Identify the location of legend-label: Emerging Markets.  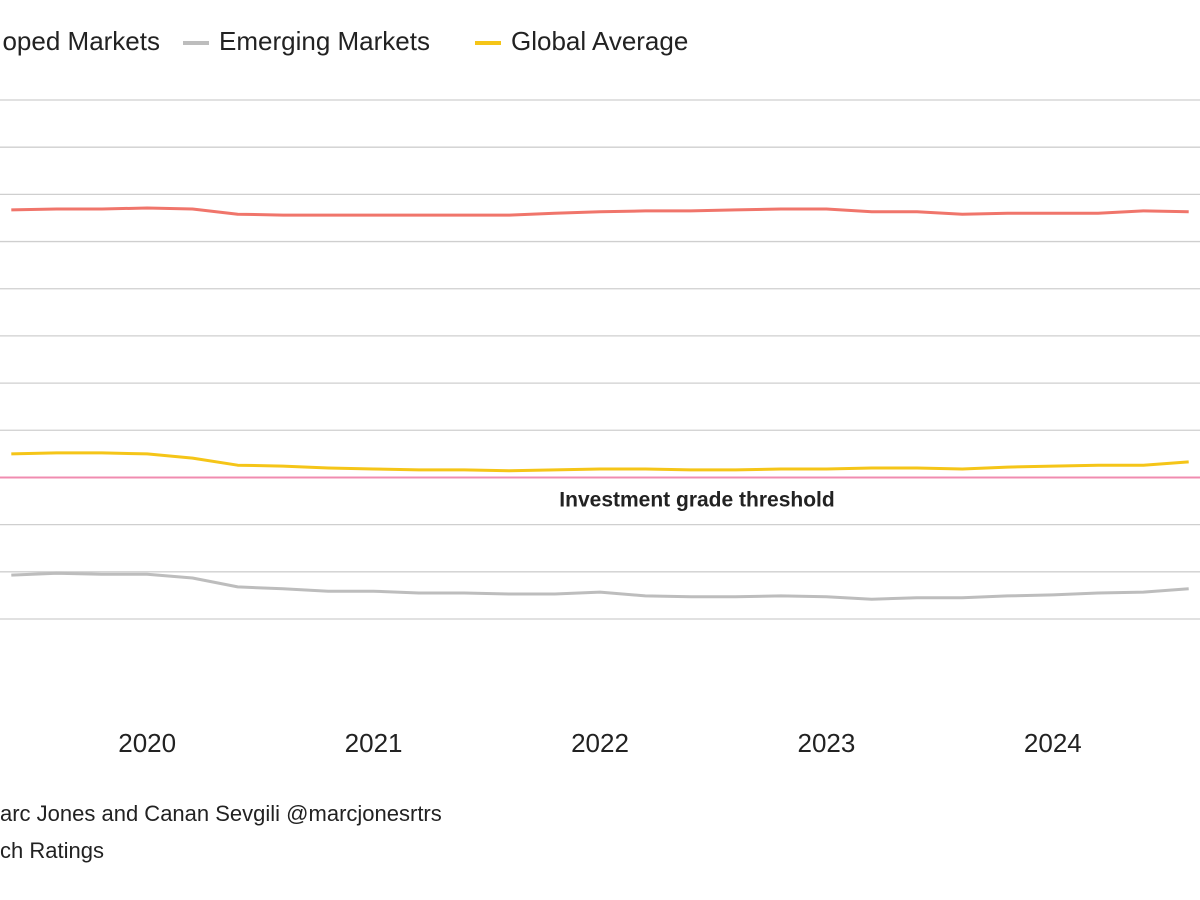
(324, 41).